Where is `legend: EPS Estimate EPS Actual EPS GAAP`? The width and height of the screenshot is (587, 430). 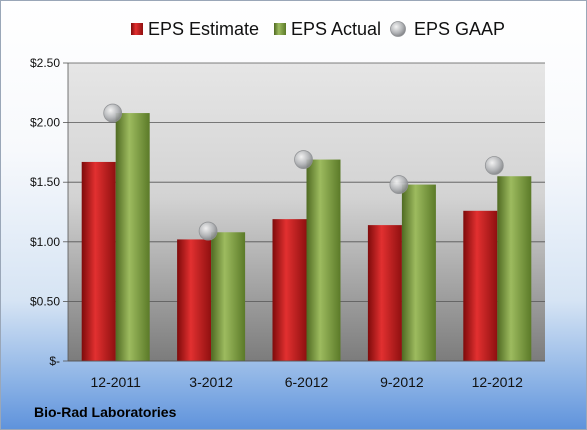
legend: EPS Estimate EPS Actual EPS GAAP is located at coordinates (318, 29).